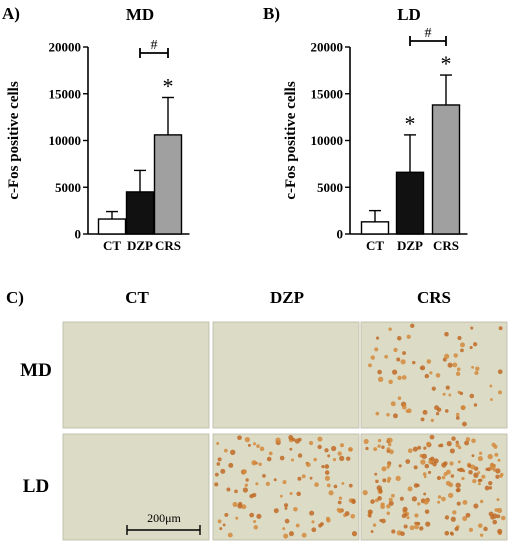 Image resolution: width=513 pixels, height=555 pixels. Describe the element at coordinates (409, 14) in the screenshot. I see `chart-title: LD` at that location.